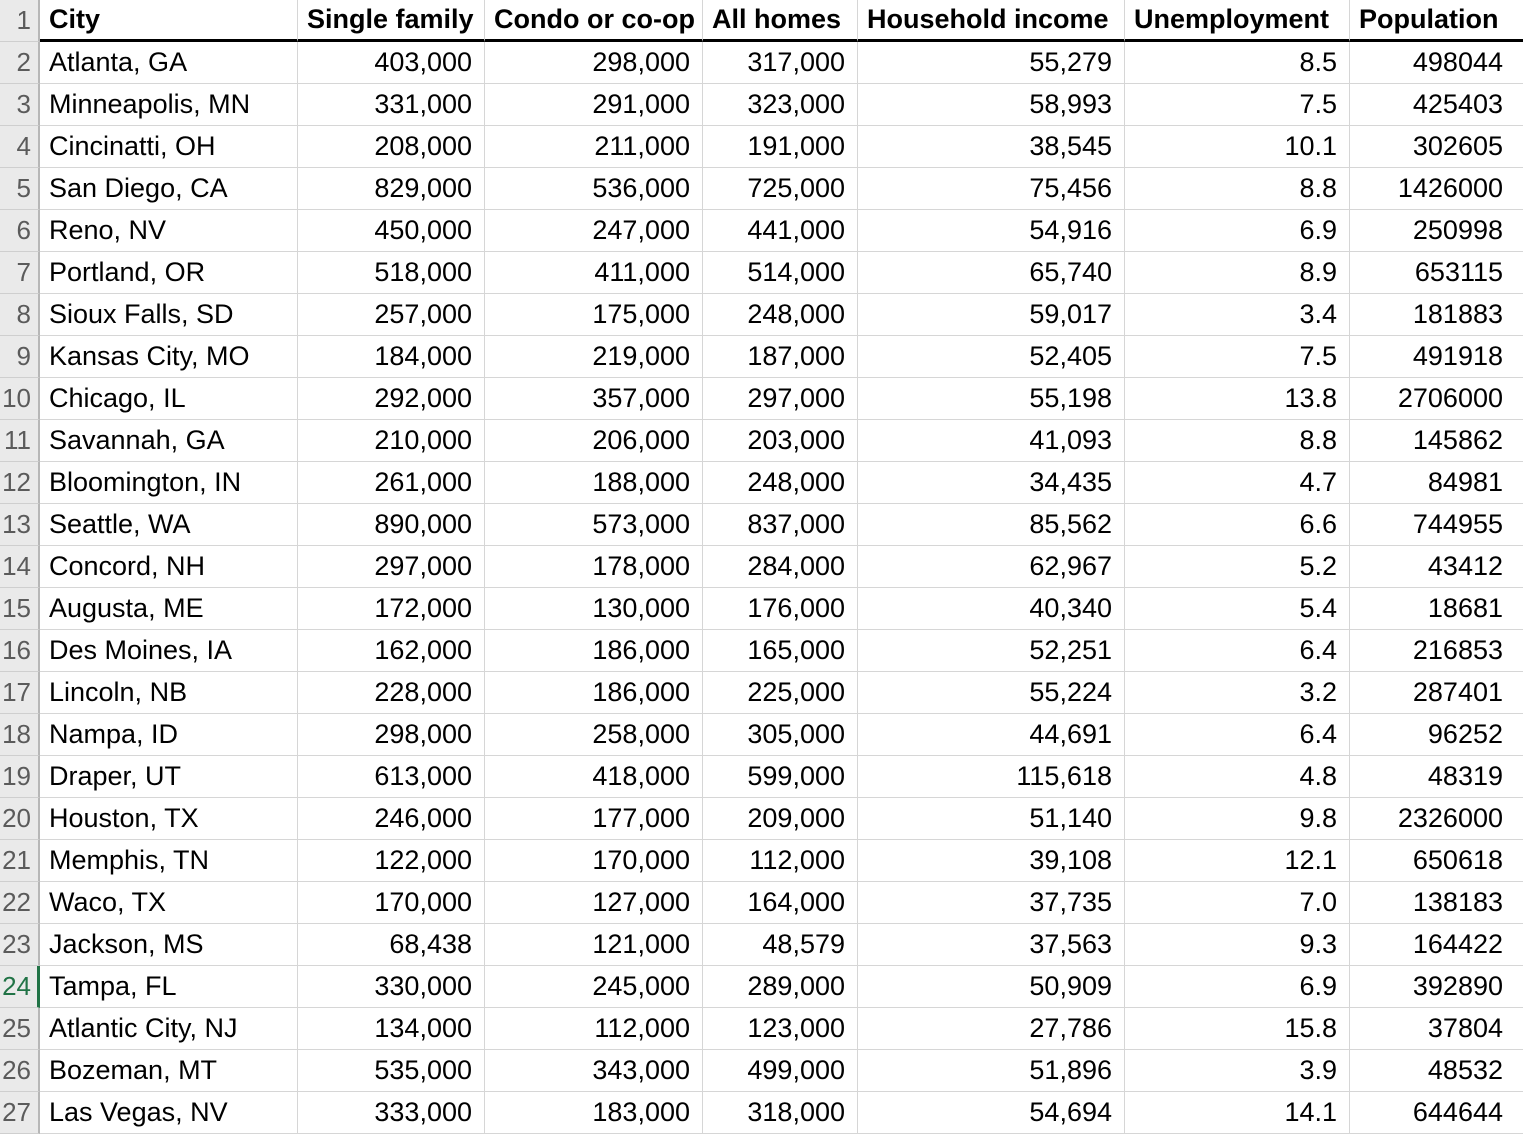  I want to click on cell-population: 145862, so click(1436, 441).